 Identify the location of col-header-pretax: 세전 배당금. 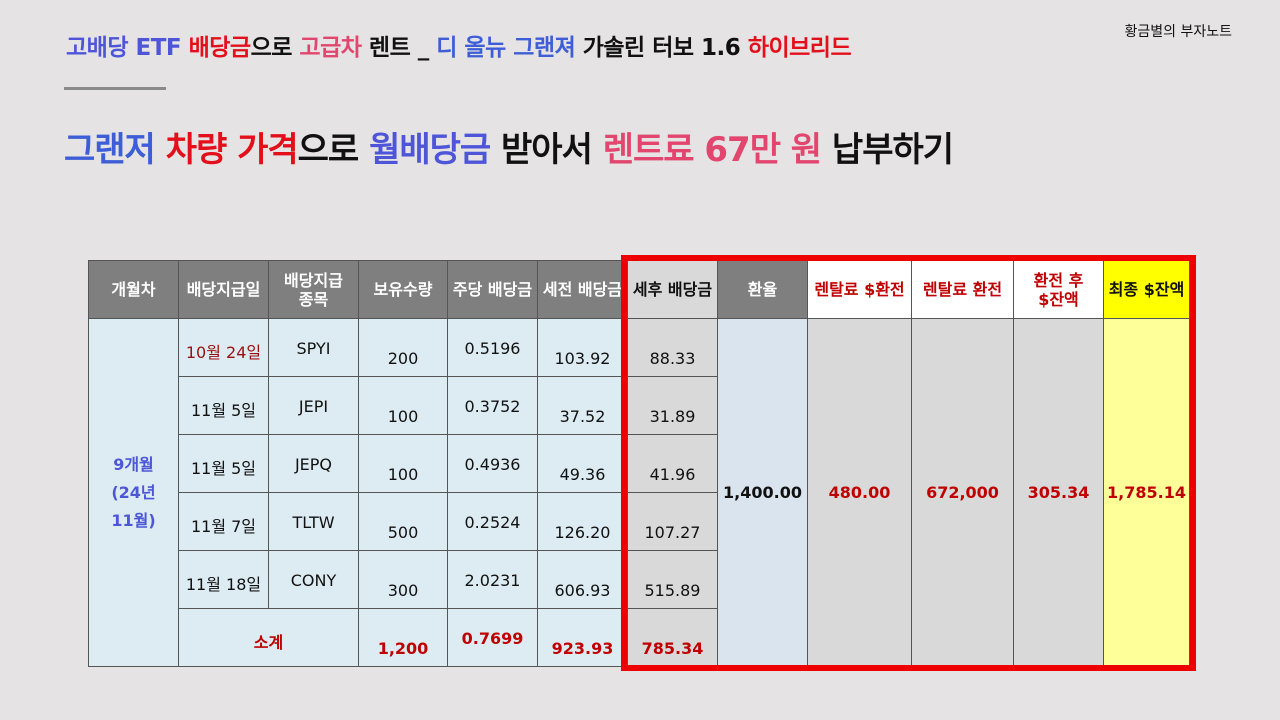
(582, 289).